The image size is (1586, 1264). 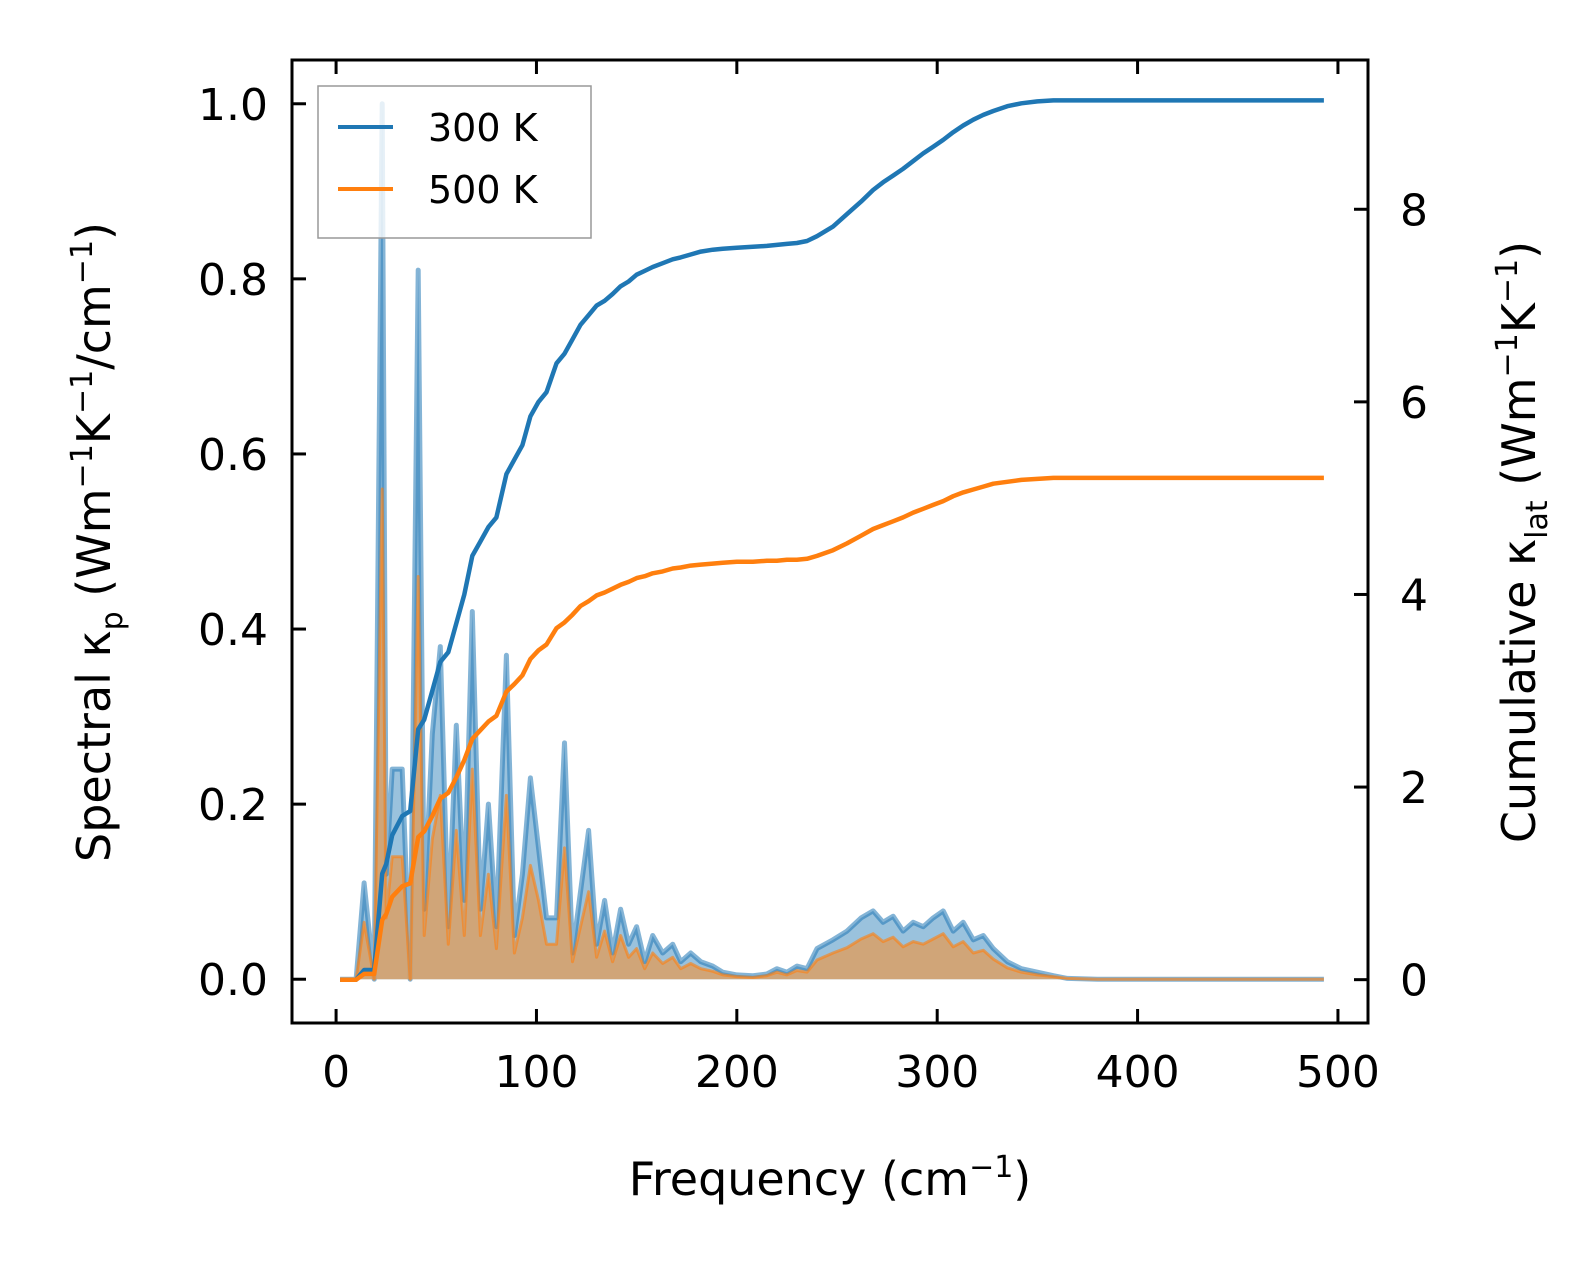 What do you see at coordinates (830, 1178) in the screenshot?
I see `x-axis-label: Frequency (cm−1)` at bounding box center [830, 1178].